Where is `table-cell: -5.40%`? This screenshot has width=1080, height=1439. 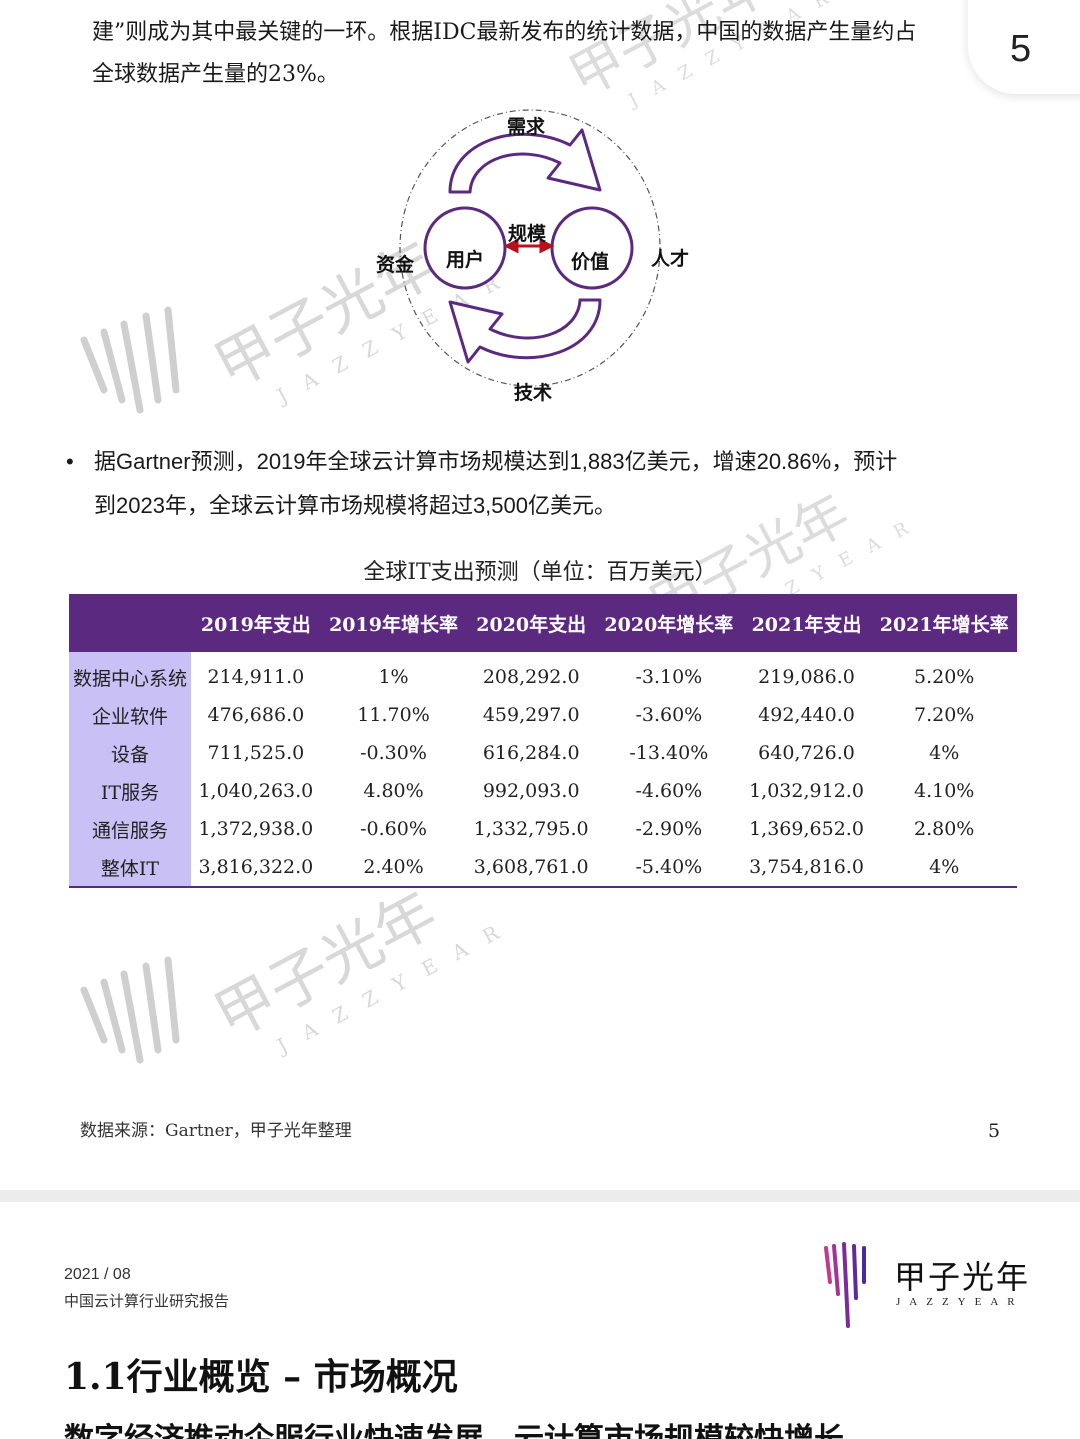 table-cell: -5.40% is located at coordinates (669, 868).